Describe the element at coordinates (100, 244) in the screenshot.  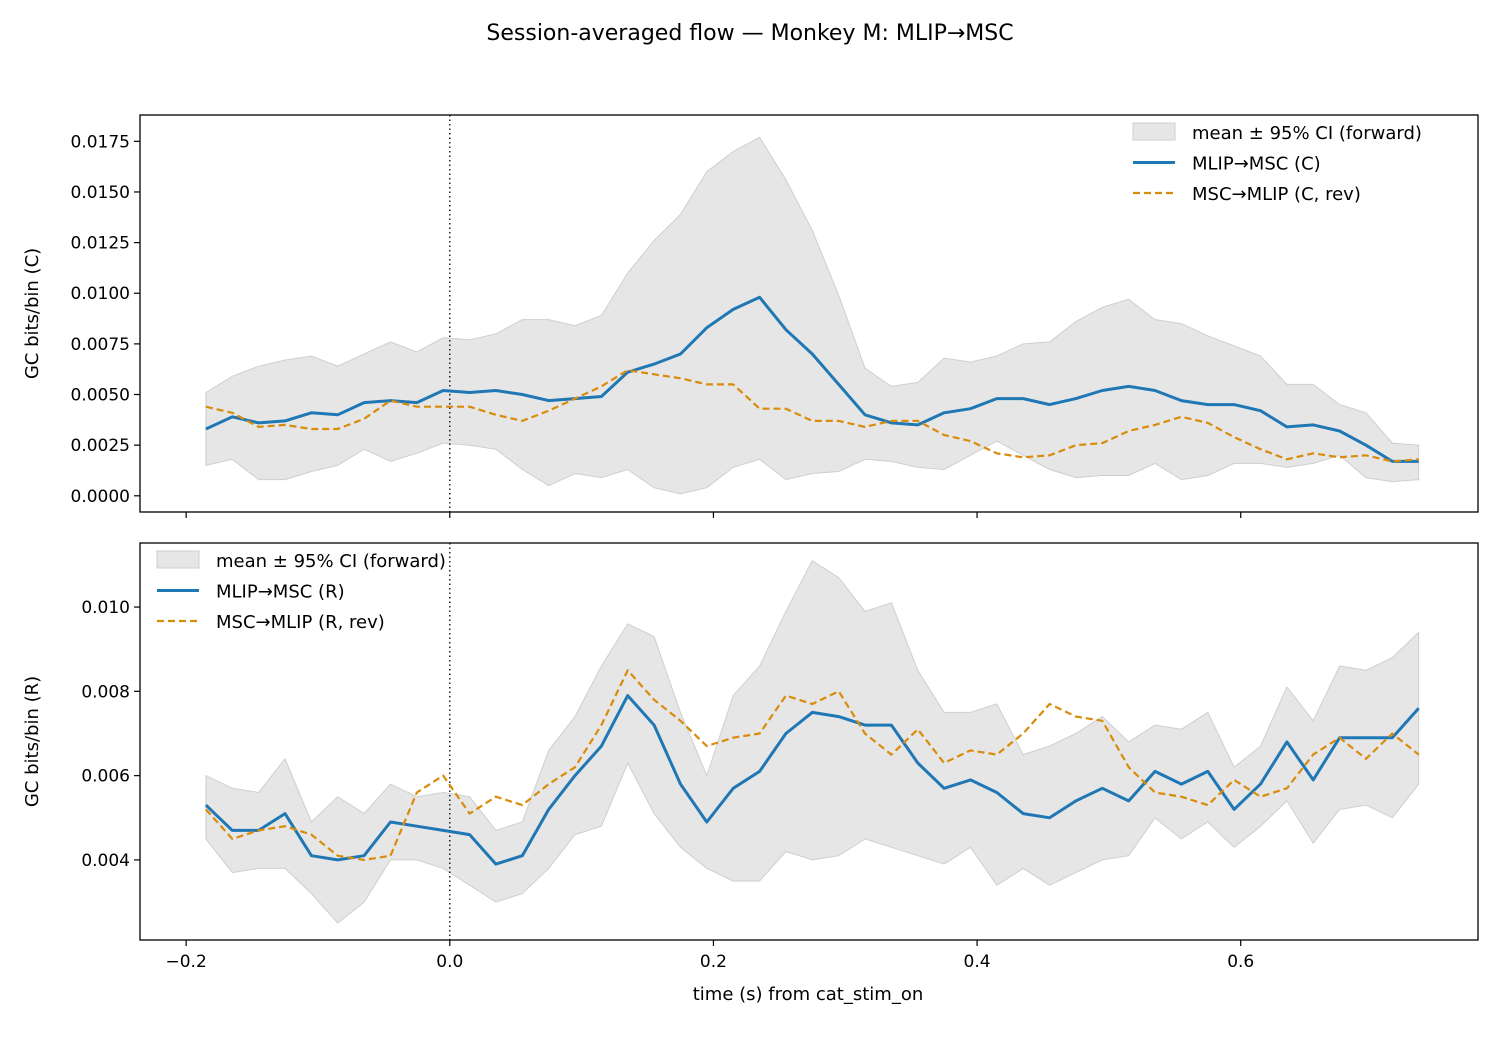
I see `y-tick-label: 0.0125` at that location.